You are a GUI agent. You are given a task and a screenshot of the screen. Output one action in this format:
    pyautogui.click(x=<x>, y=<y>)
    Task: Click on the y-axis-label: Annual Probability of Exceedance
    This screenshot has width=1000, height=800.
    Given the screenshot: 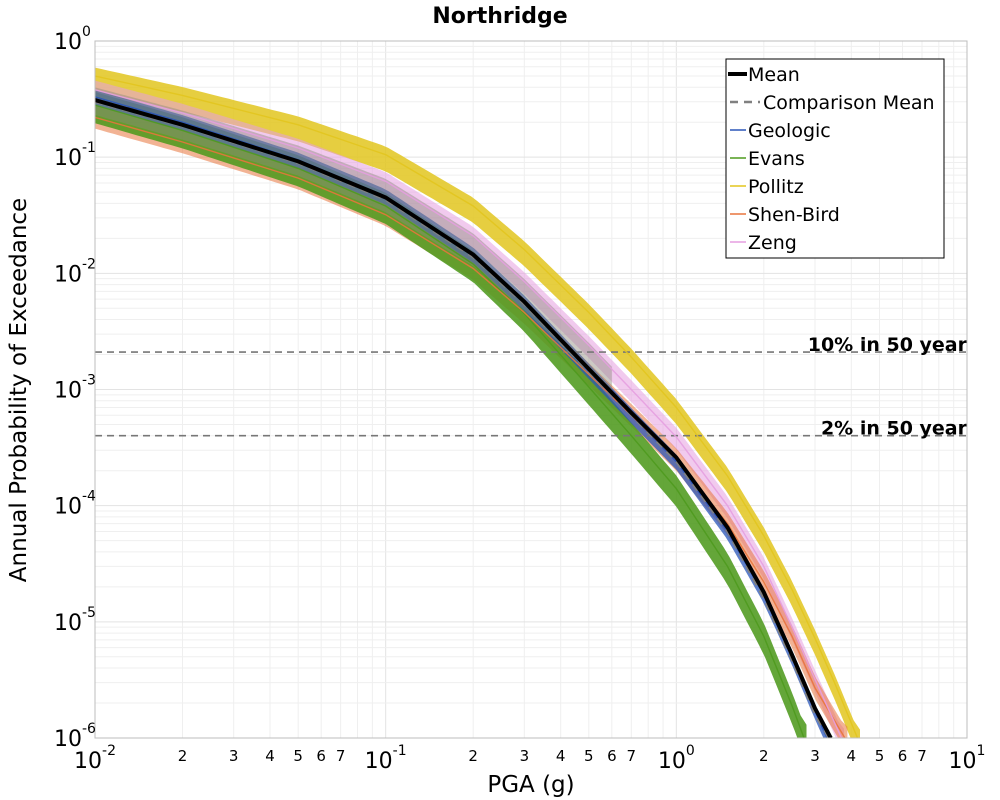 What is the action you would take?
    pyautogui.click(x=19, y=390)
    